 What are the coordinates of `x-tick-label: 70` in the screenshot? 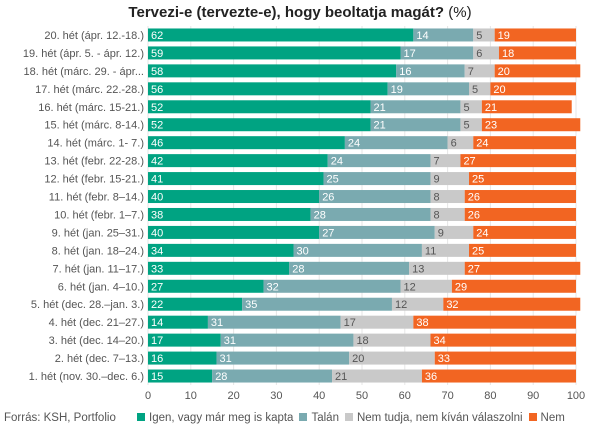 It's located at (447, 396).